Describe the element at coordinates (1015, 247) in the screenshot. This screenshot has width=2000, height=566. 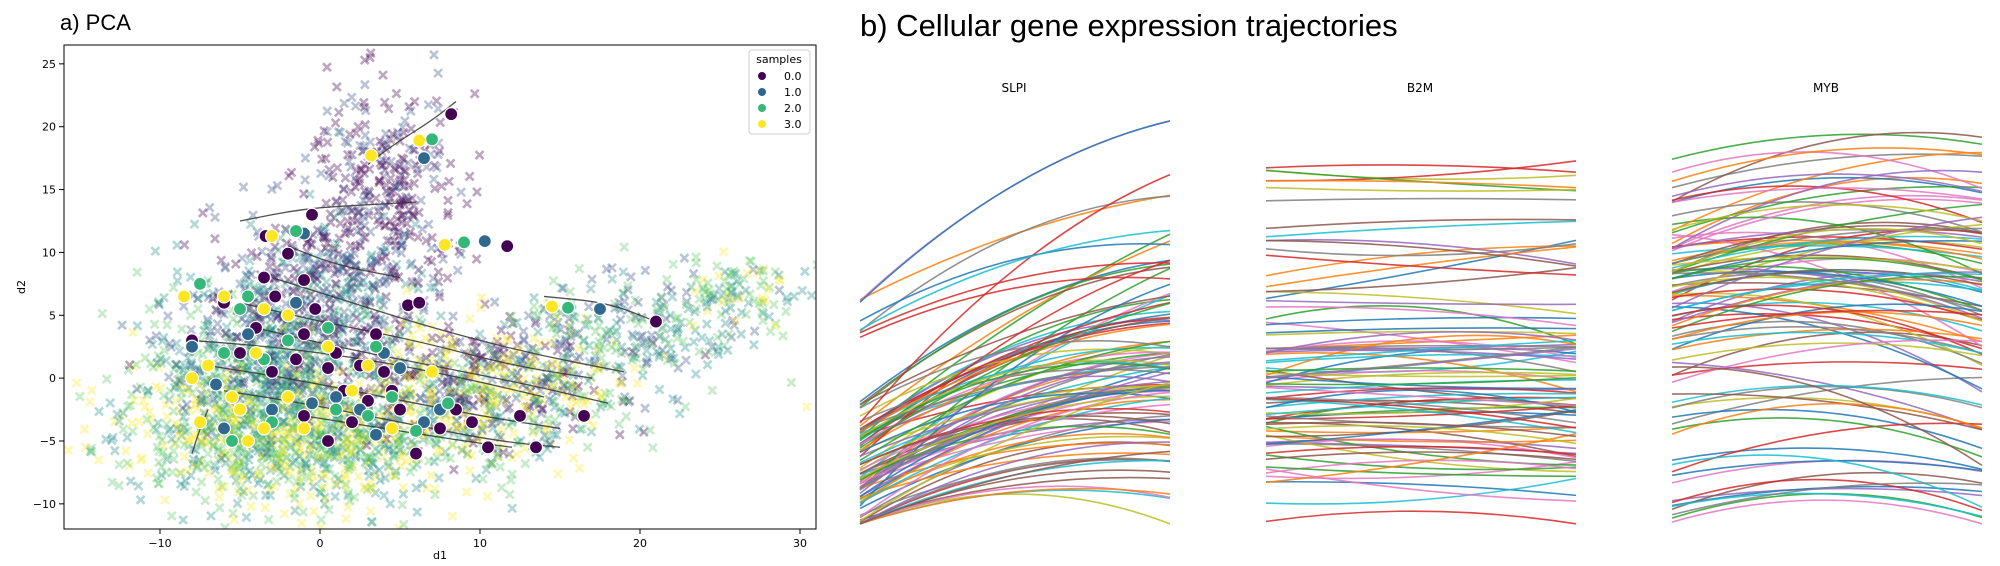
I see `slpi-cell-line` at that location.